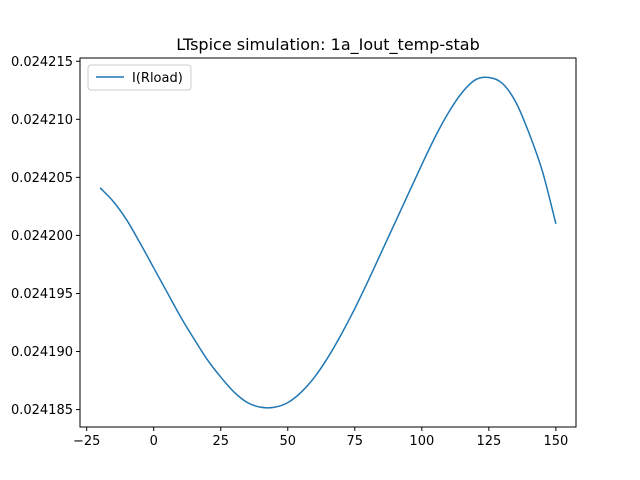 This screenshot has height=480, width=640. I want to click on y-tick-label: 0.024195, so click(42, 294).